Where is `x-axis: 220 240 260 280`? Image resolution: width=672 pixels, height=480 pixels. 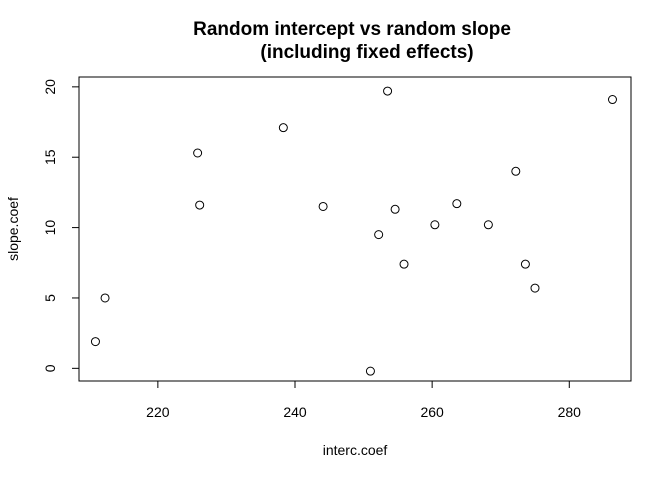 x-axis: 220 240 260 280 is located at coordinates (364, 400).